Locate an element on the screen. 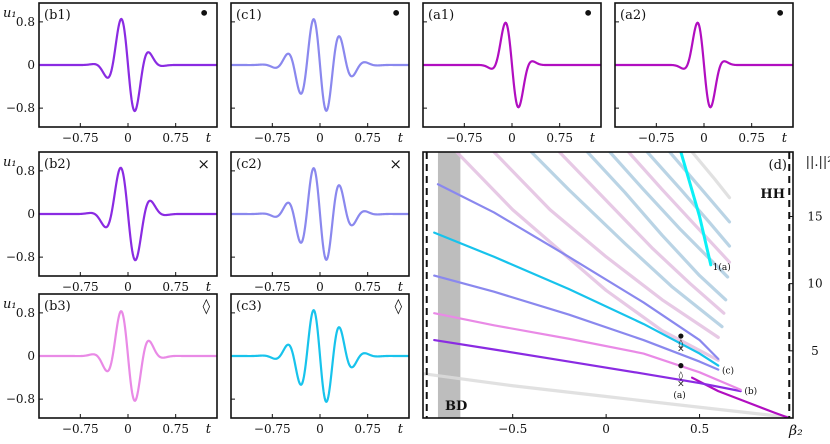 Image resolution: width=830 pixels, height=444 pixels. panel-label: (c1) is located at coordinates (249, 15).